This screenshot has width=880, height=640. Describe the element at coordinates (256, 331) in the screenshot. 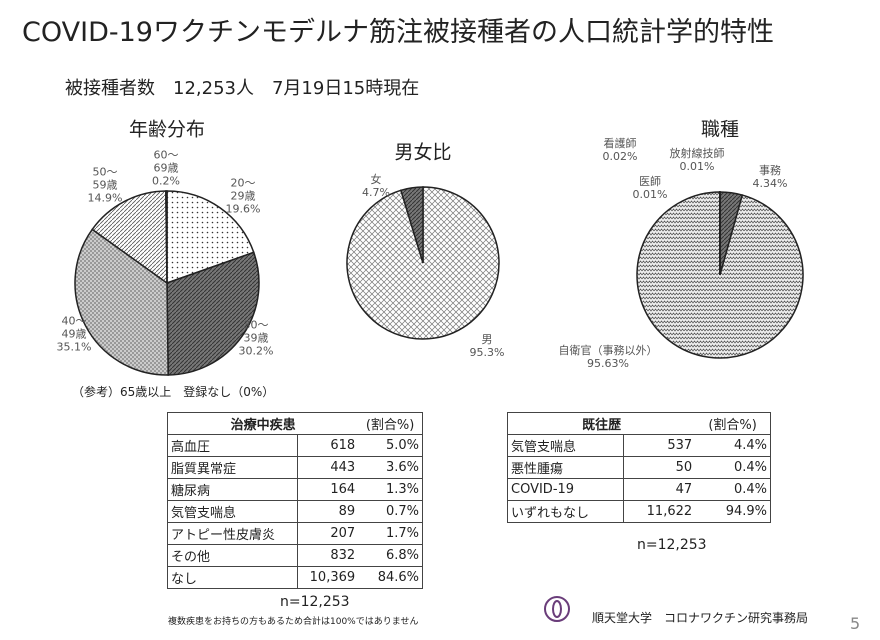

I see `slice-name: 30～ 39歳` at that location.